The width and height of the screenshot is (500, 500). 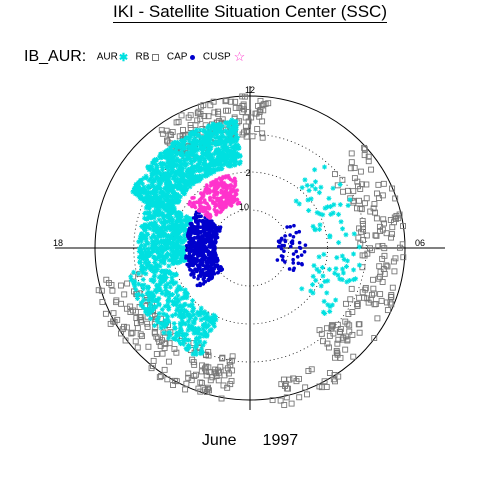 What do you see at coordinates (250, 90) in the screenshot?
I see `angular-label: 12` at bounding box center [250, 90].